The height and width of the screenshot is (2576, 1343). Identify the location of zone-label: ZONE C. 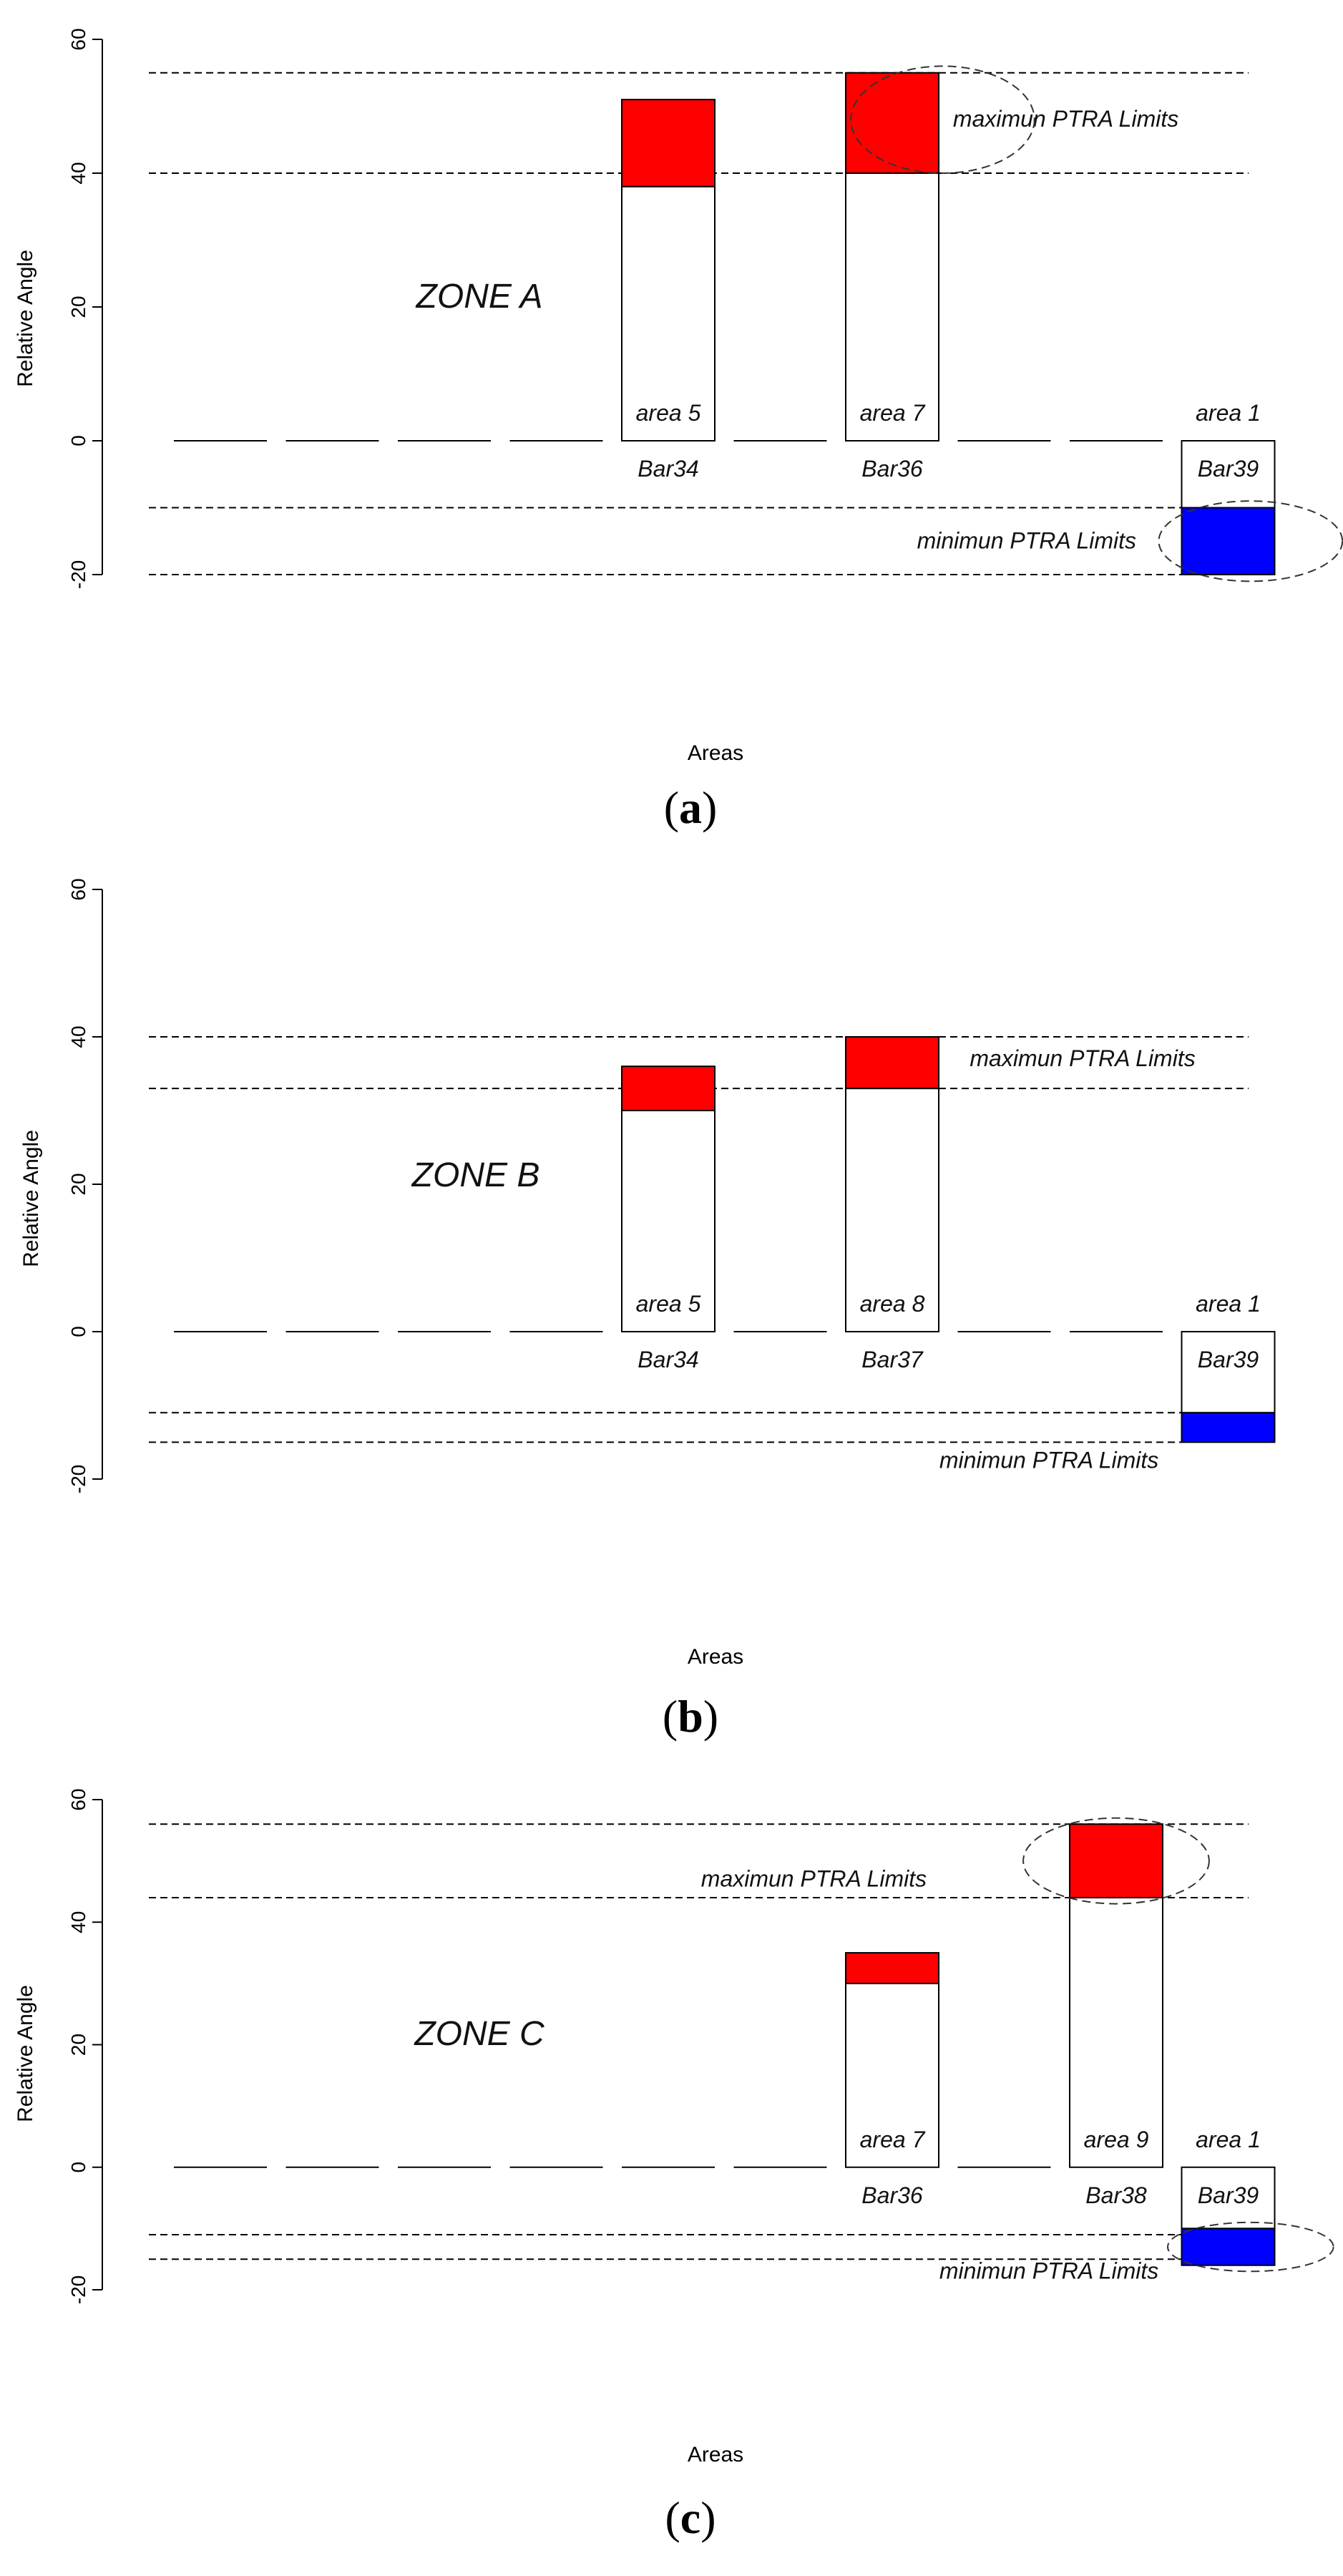
(479, 2034).